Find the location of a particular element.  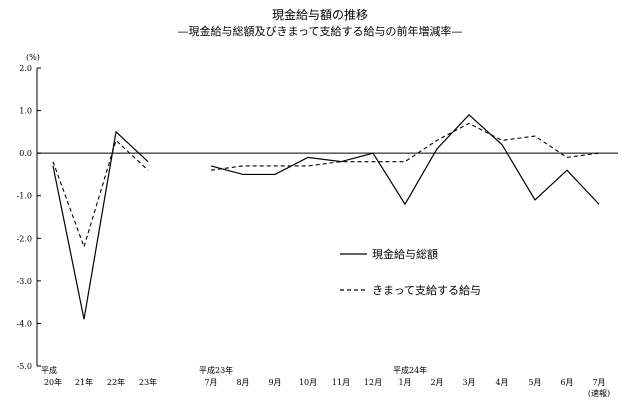

legend-label-2: きまって支給する給与 is located at coordinates (426, 290).